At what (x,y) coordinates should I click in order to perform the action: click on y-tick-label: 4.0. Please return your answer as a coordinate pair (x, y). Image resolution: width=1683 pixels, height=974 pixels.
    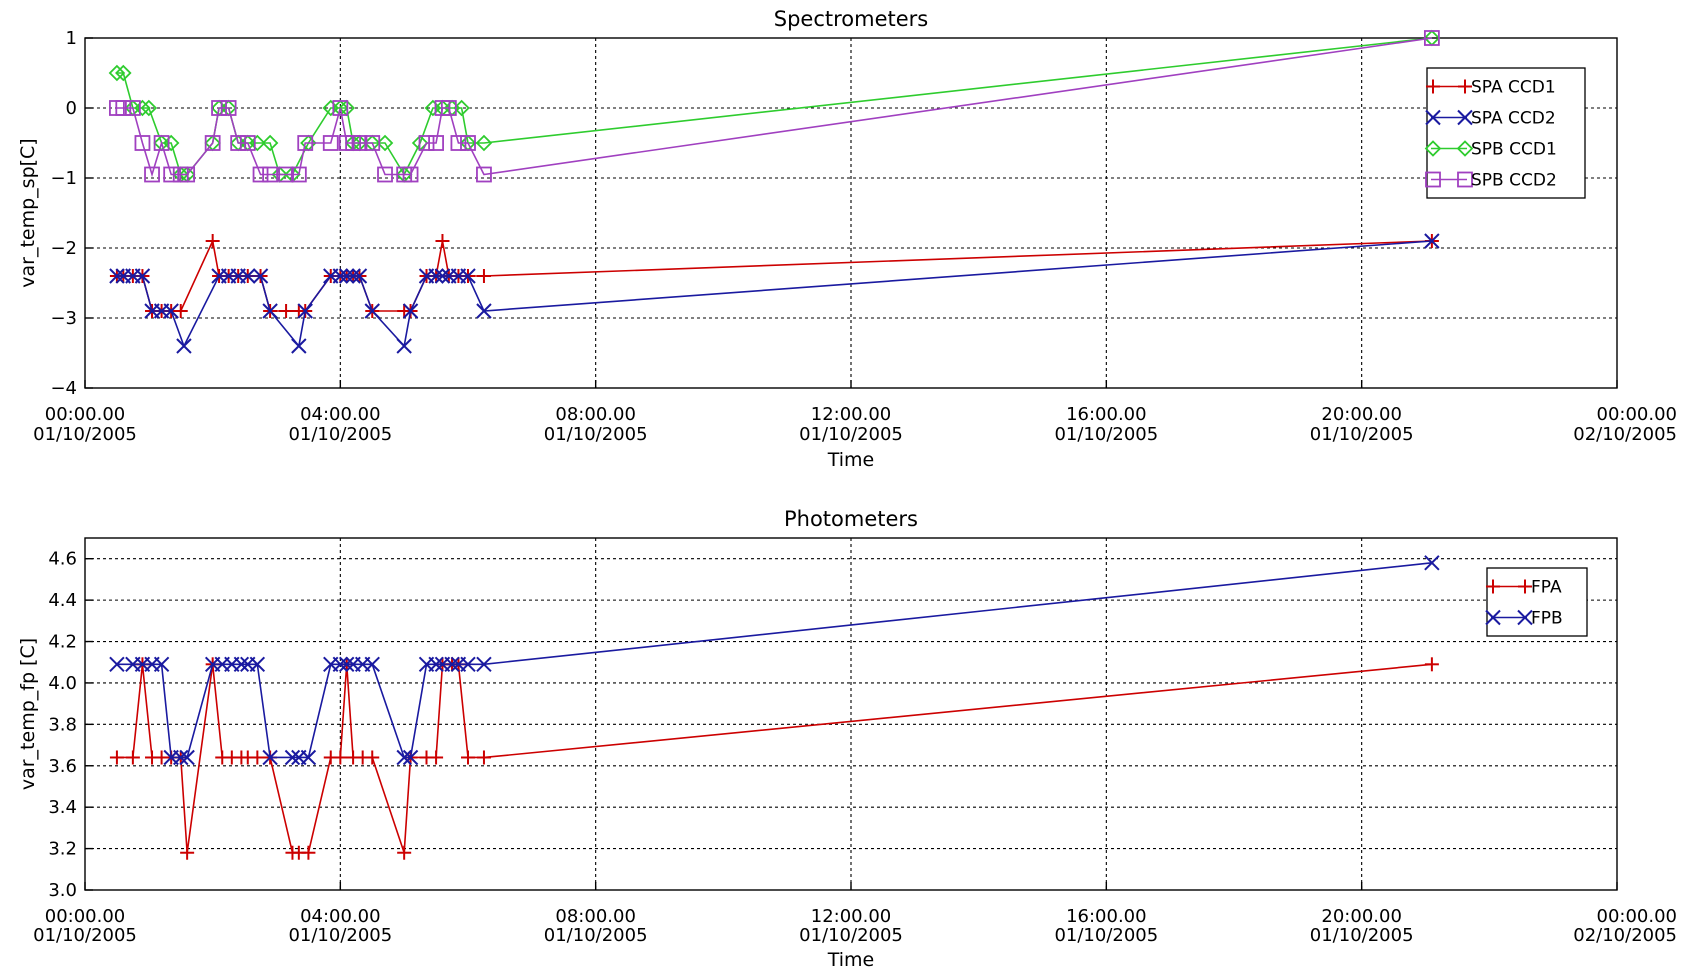
    Looking at the image, I should click on (62, 683).